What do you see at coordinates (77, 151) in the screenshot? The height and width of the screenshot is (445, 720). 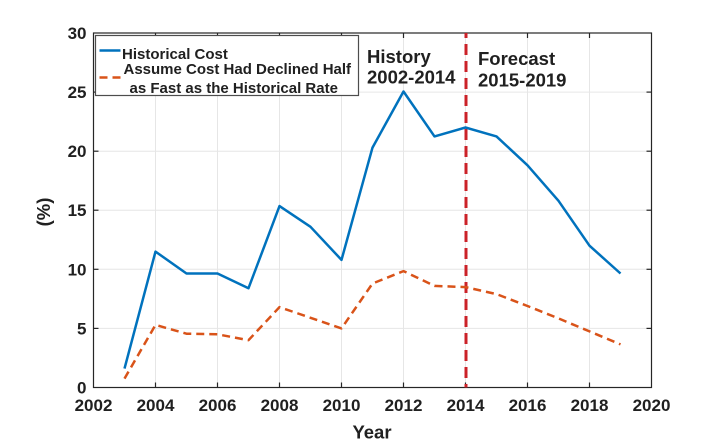 I see `svg-text: 20` at bounding box center [77, 151].